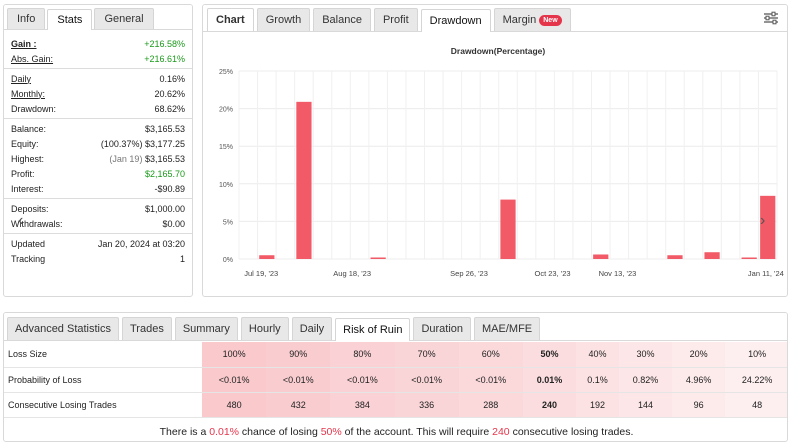  What do you see at coordinates (373, 329) in the screenshot?
I see `tab-risk-of-ruin: Risk of Ruin` at bounding box center [373, 329].